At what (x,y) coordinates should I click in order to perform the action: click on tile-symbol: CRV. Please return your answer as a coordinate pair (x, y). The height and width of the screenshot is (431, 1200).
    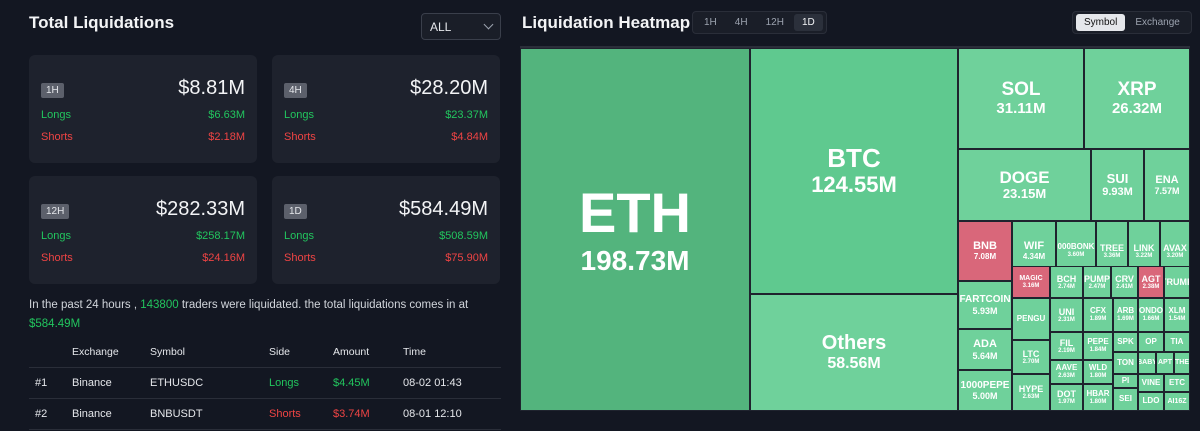
    Looking at the image, I should click on (1124, 278).